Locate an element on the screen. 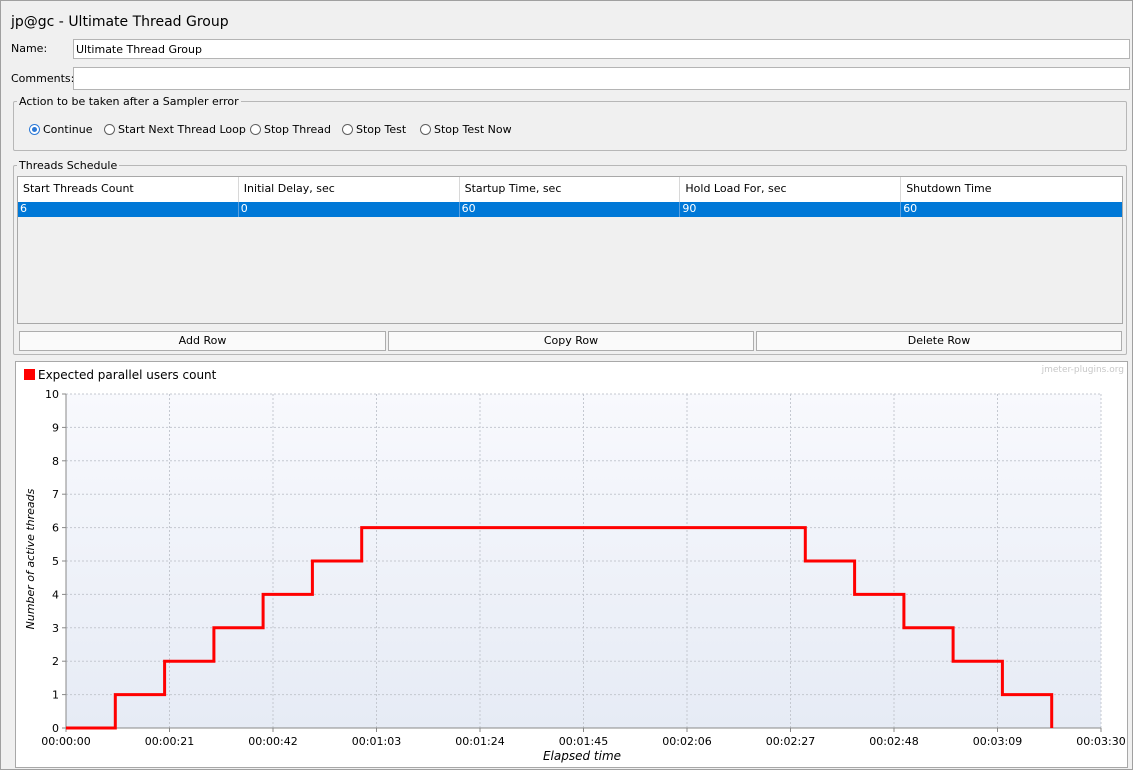 The height and width of the screenshot is (770, 1133). y-tick-label: 7 is located at coordinates (55, 494).